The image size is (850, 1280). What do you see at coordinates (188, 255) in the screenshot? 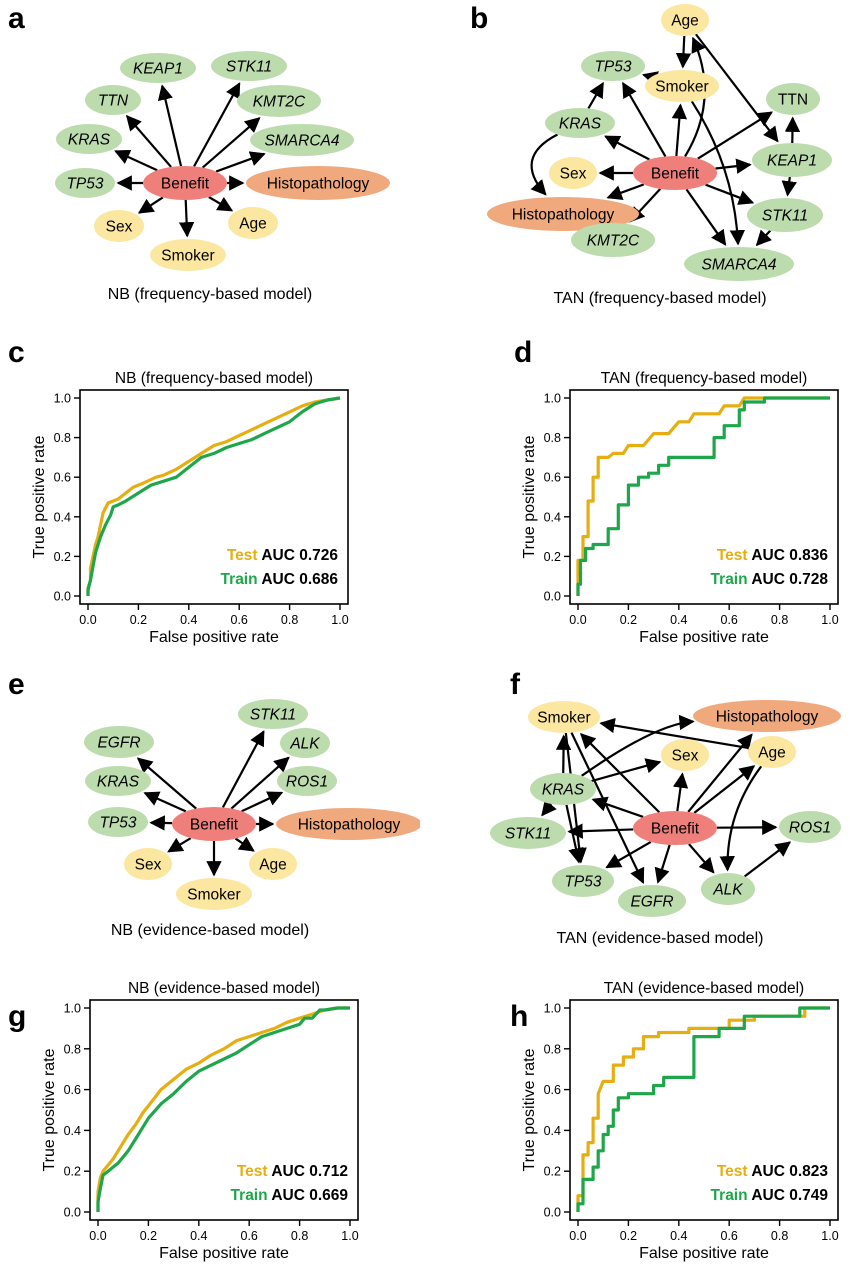
I see `node-smoker: Smoker` at bounding box center [188, 255].